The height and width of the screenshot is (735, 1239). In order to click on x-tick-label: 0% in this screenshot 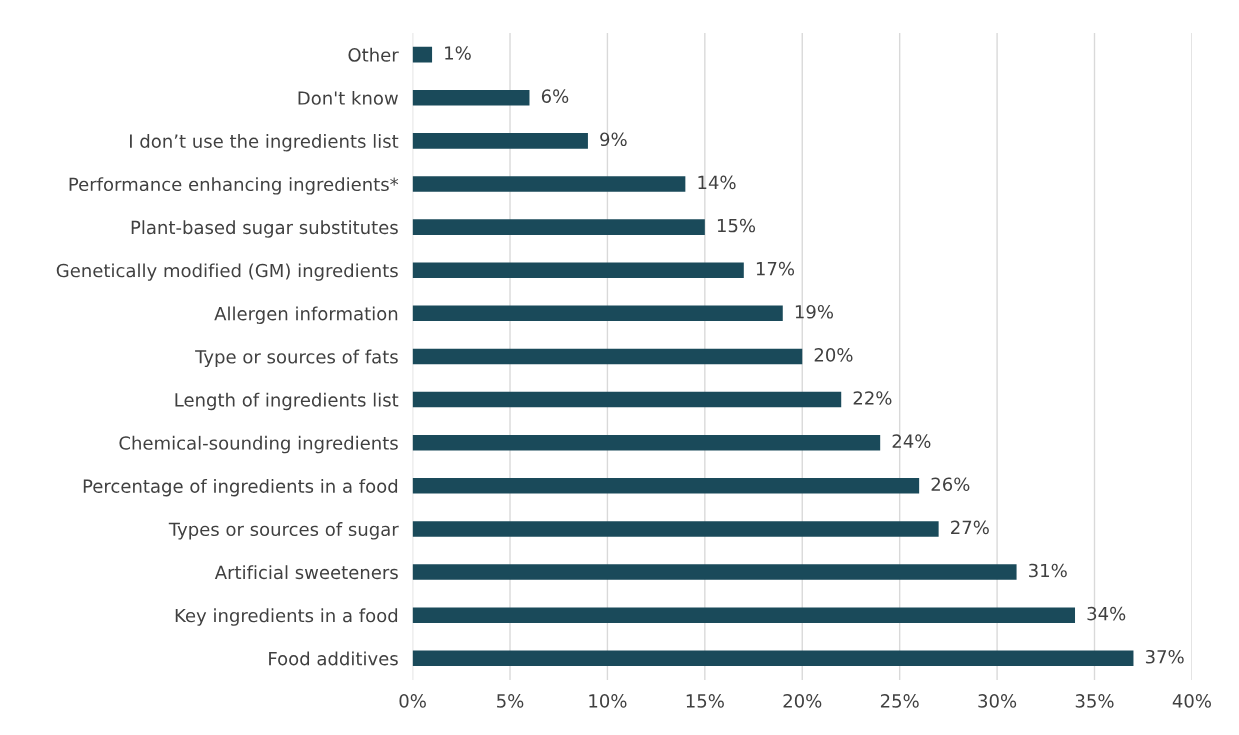, I will do `click(412, 701)`.